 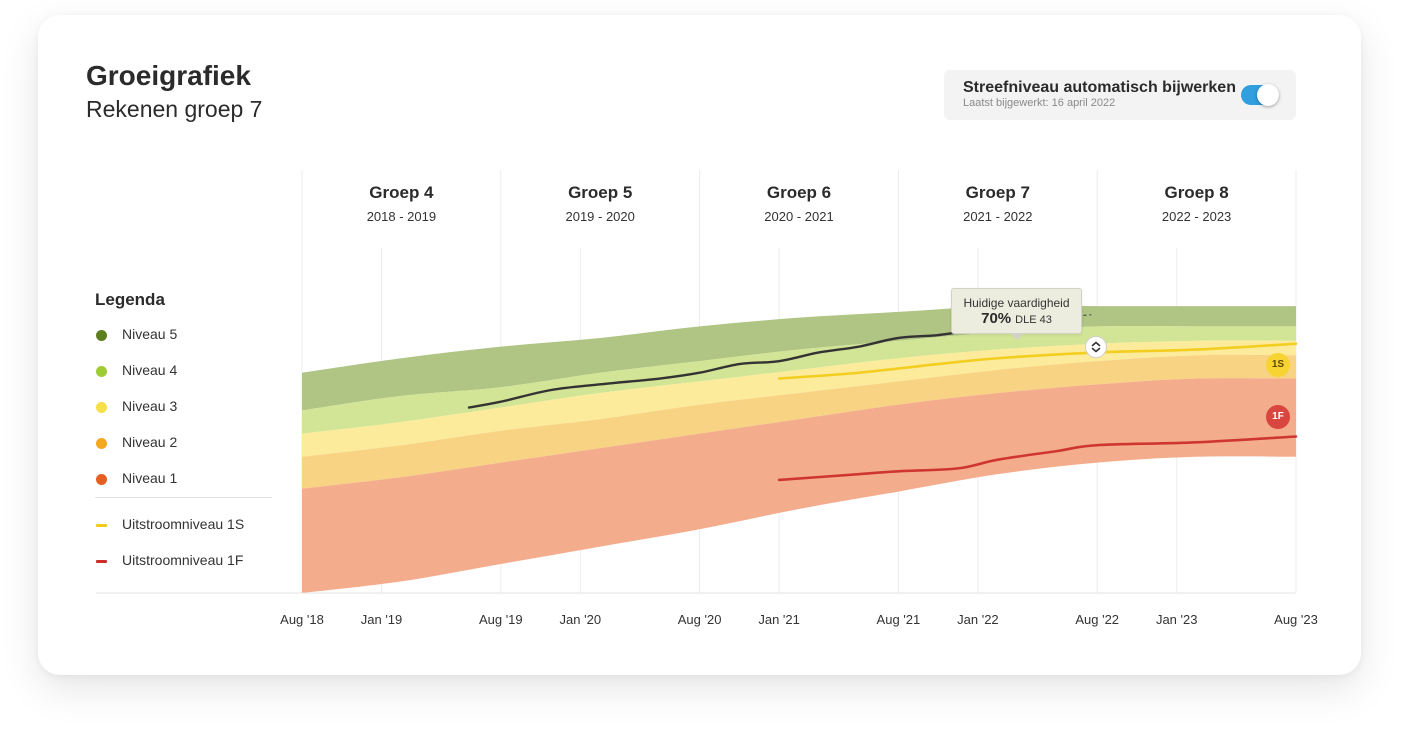 What do you see at coordinates (183, 342) in the screenshot?
I see `legend-item-niveau-5: Niveau 5` at bounding box center [183, 342].